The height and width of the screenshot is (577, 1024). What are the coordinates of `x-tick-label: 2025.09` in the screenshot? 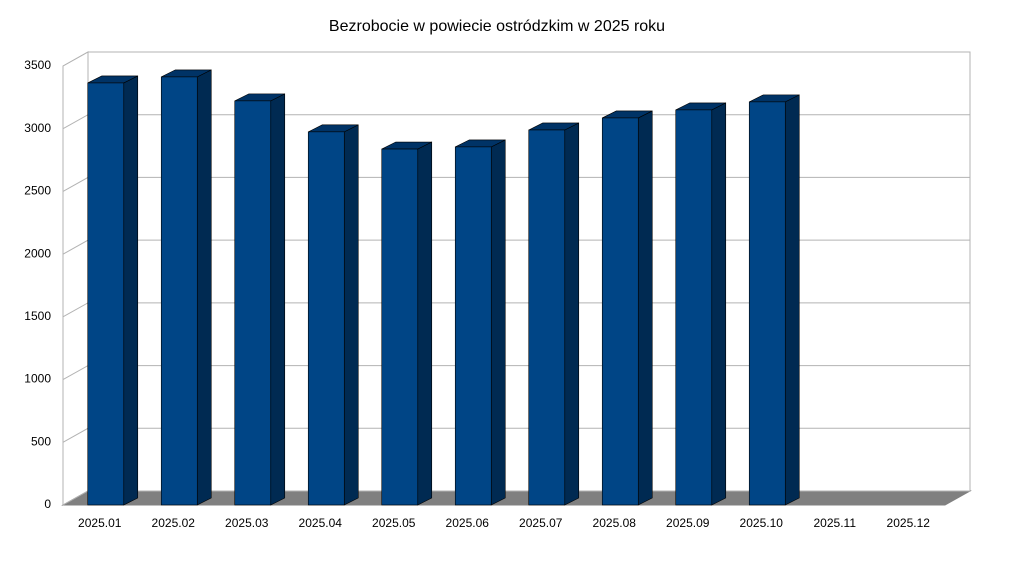 It's located at (688, 523).